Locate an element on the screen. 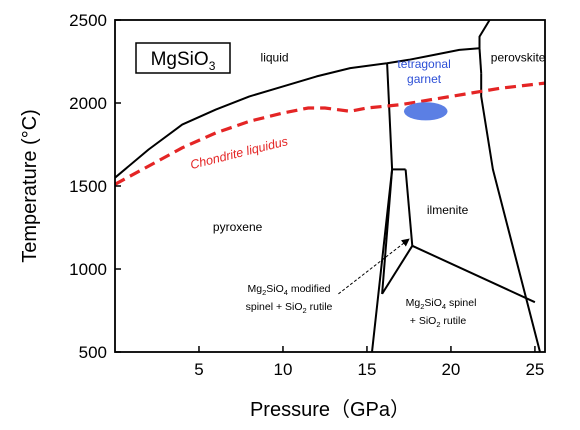 Image resolution: width=580 pixels, height=430 pixels. sp-sub1: 2 is located at coordinates (422, 306).